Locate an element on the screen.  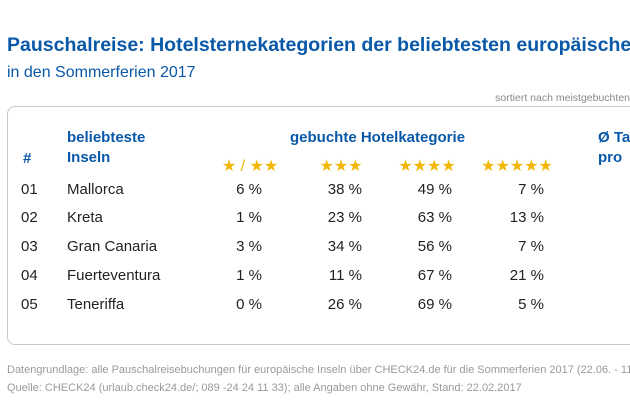
row-value-cat2: 38 % is located at coordinates (344, 189).